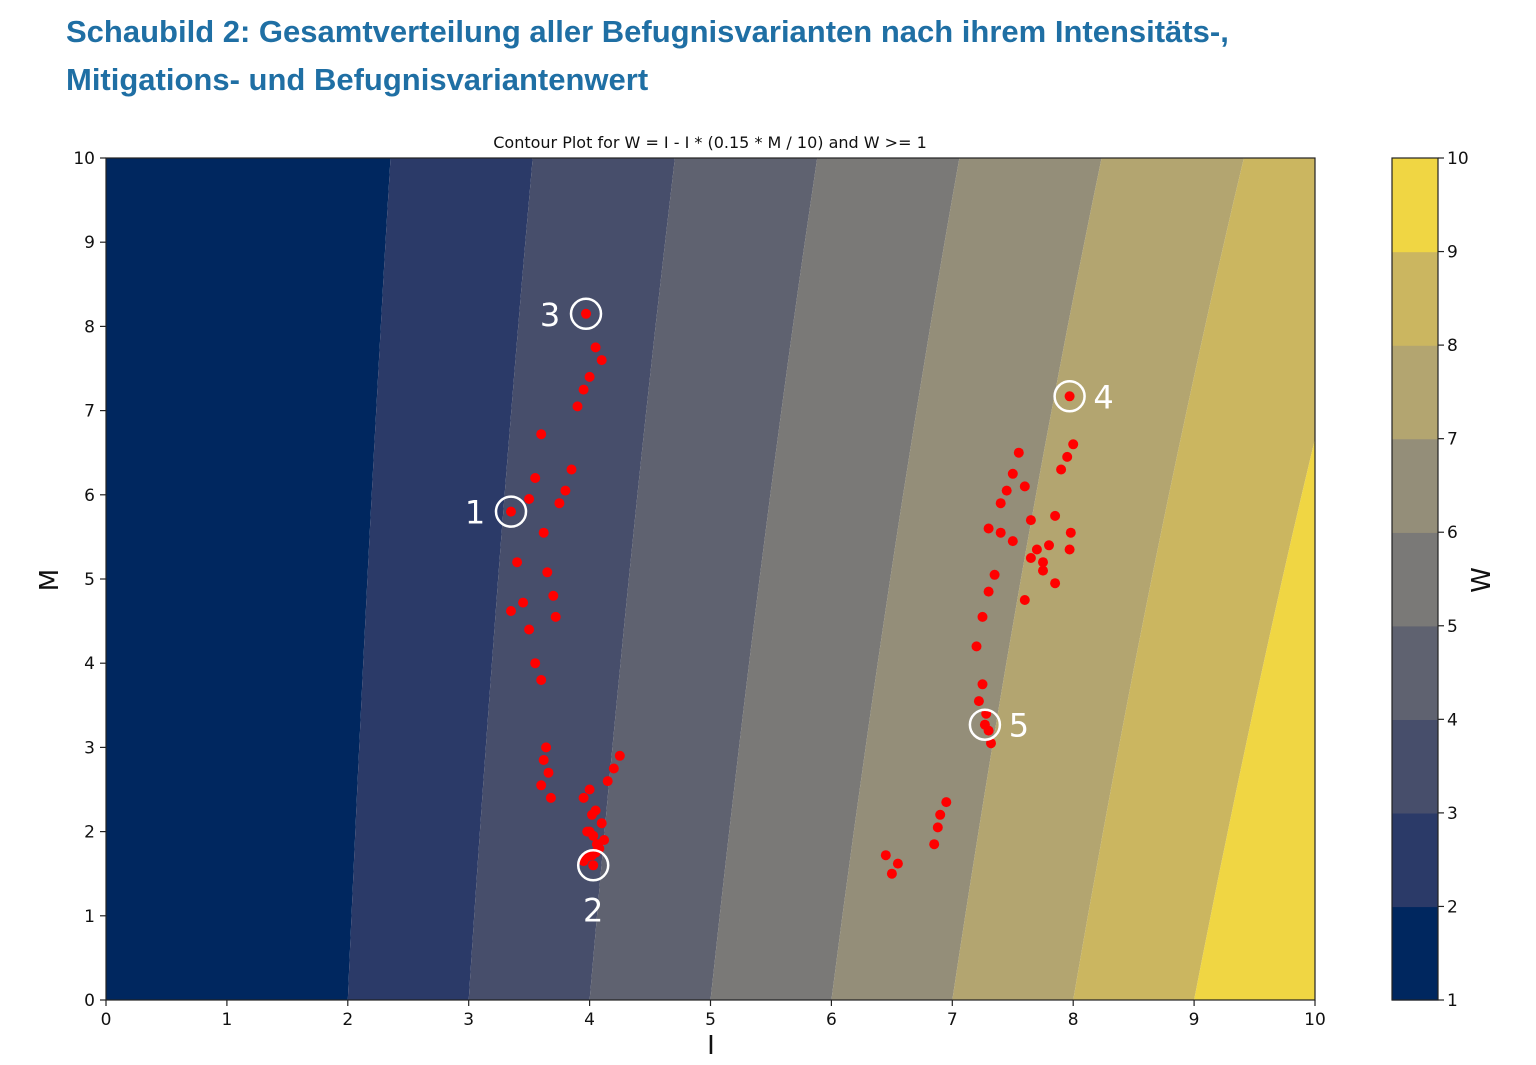 Image resolution: width=1536 pixels, height=1065 pixels. I want to click on colorbar, so click(1415, 579).